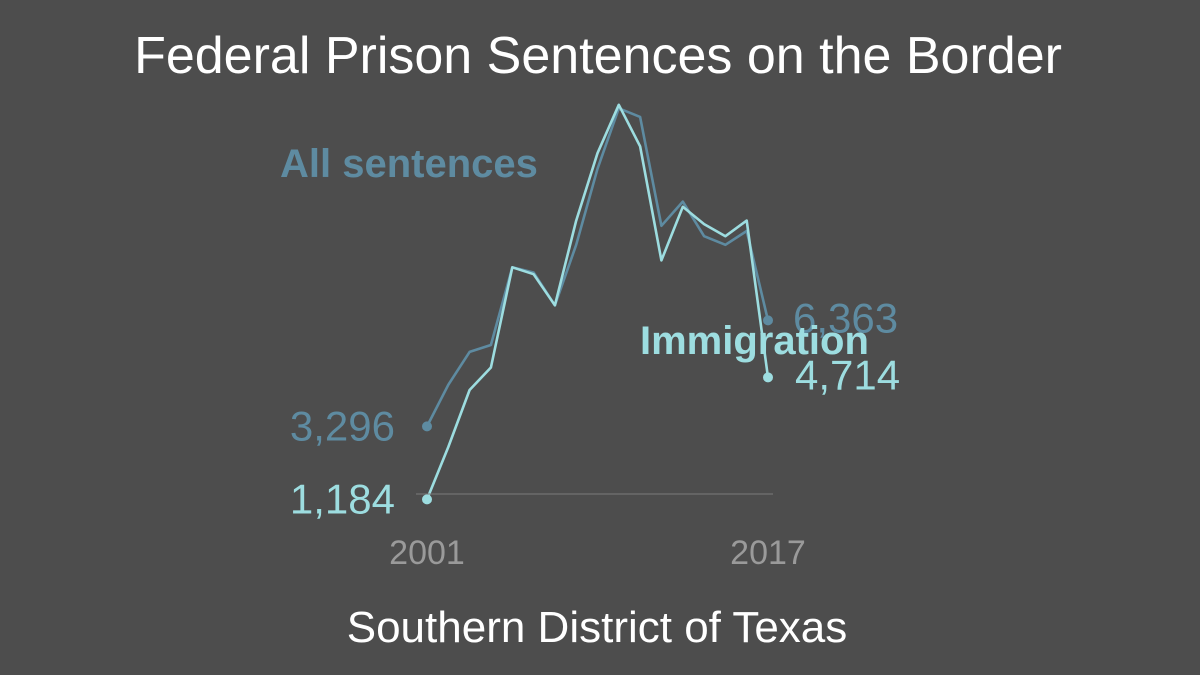  Describe the element at coordinates (597, 267) in the screenshot. I see `series-line-all-sentences` at that location.